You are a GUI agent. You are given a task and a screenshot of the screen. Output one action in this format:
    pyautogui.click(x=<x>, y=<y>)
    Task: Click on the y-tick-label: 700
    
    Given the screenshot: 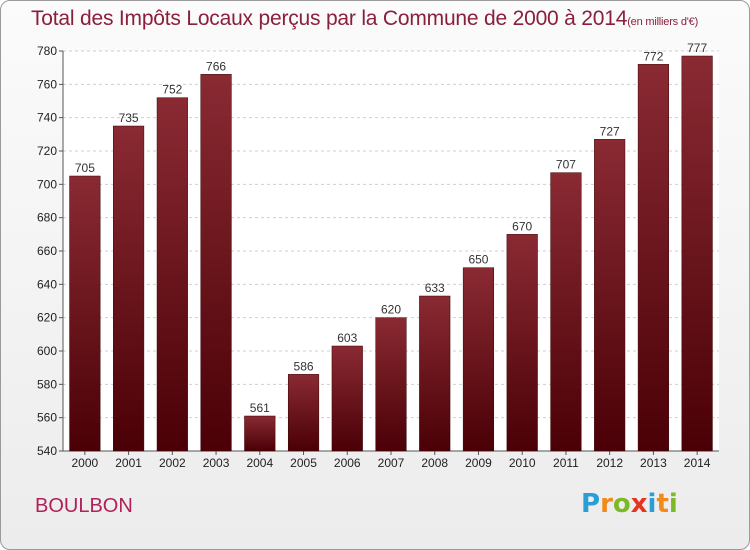 What is the action you would take?
    pyautogui.click(x=47, y=184)
    